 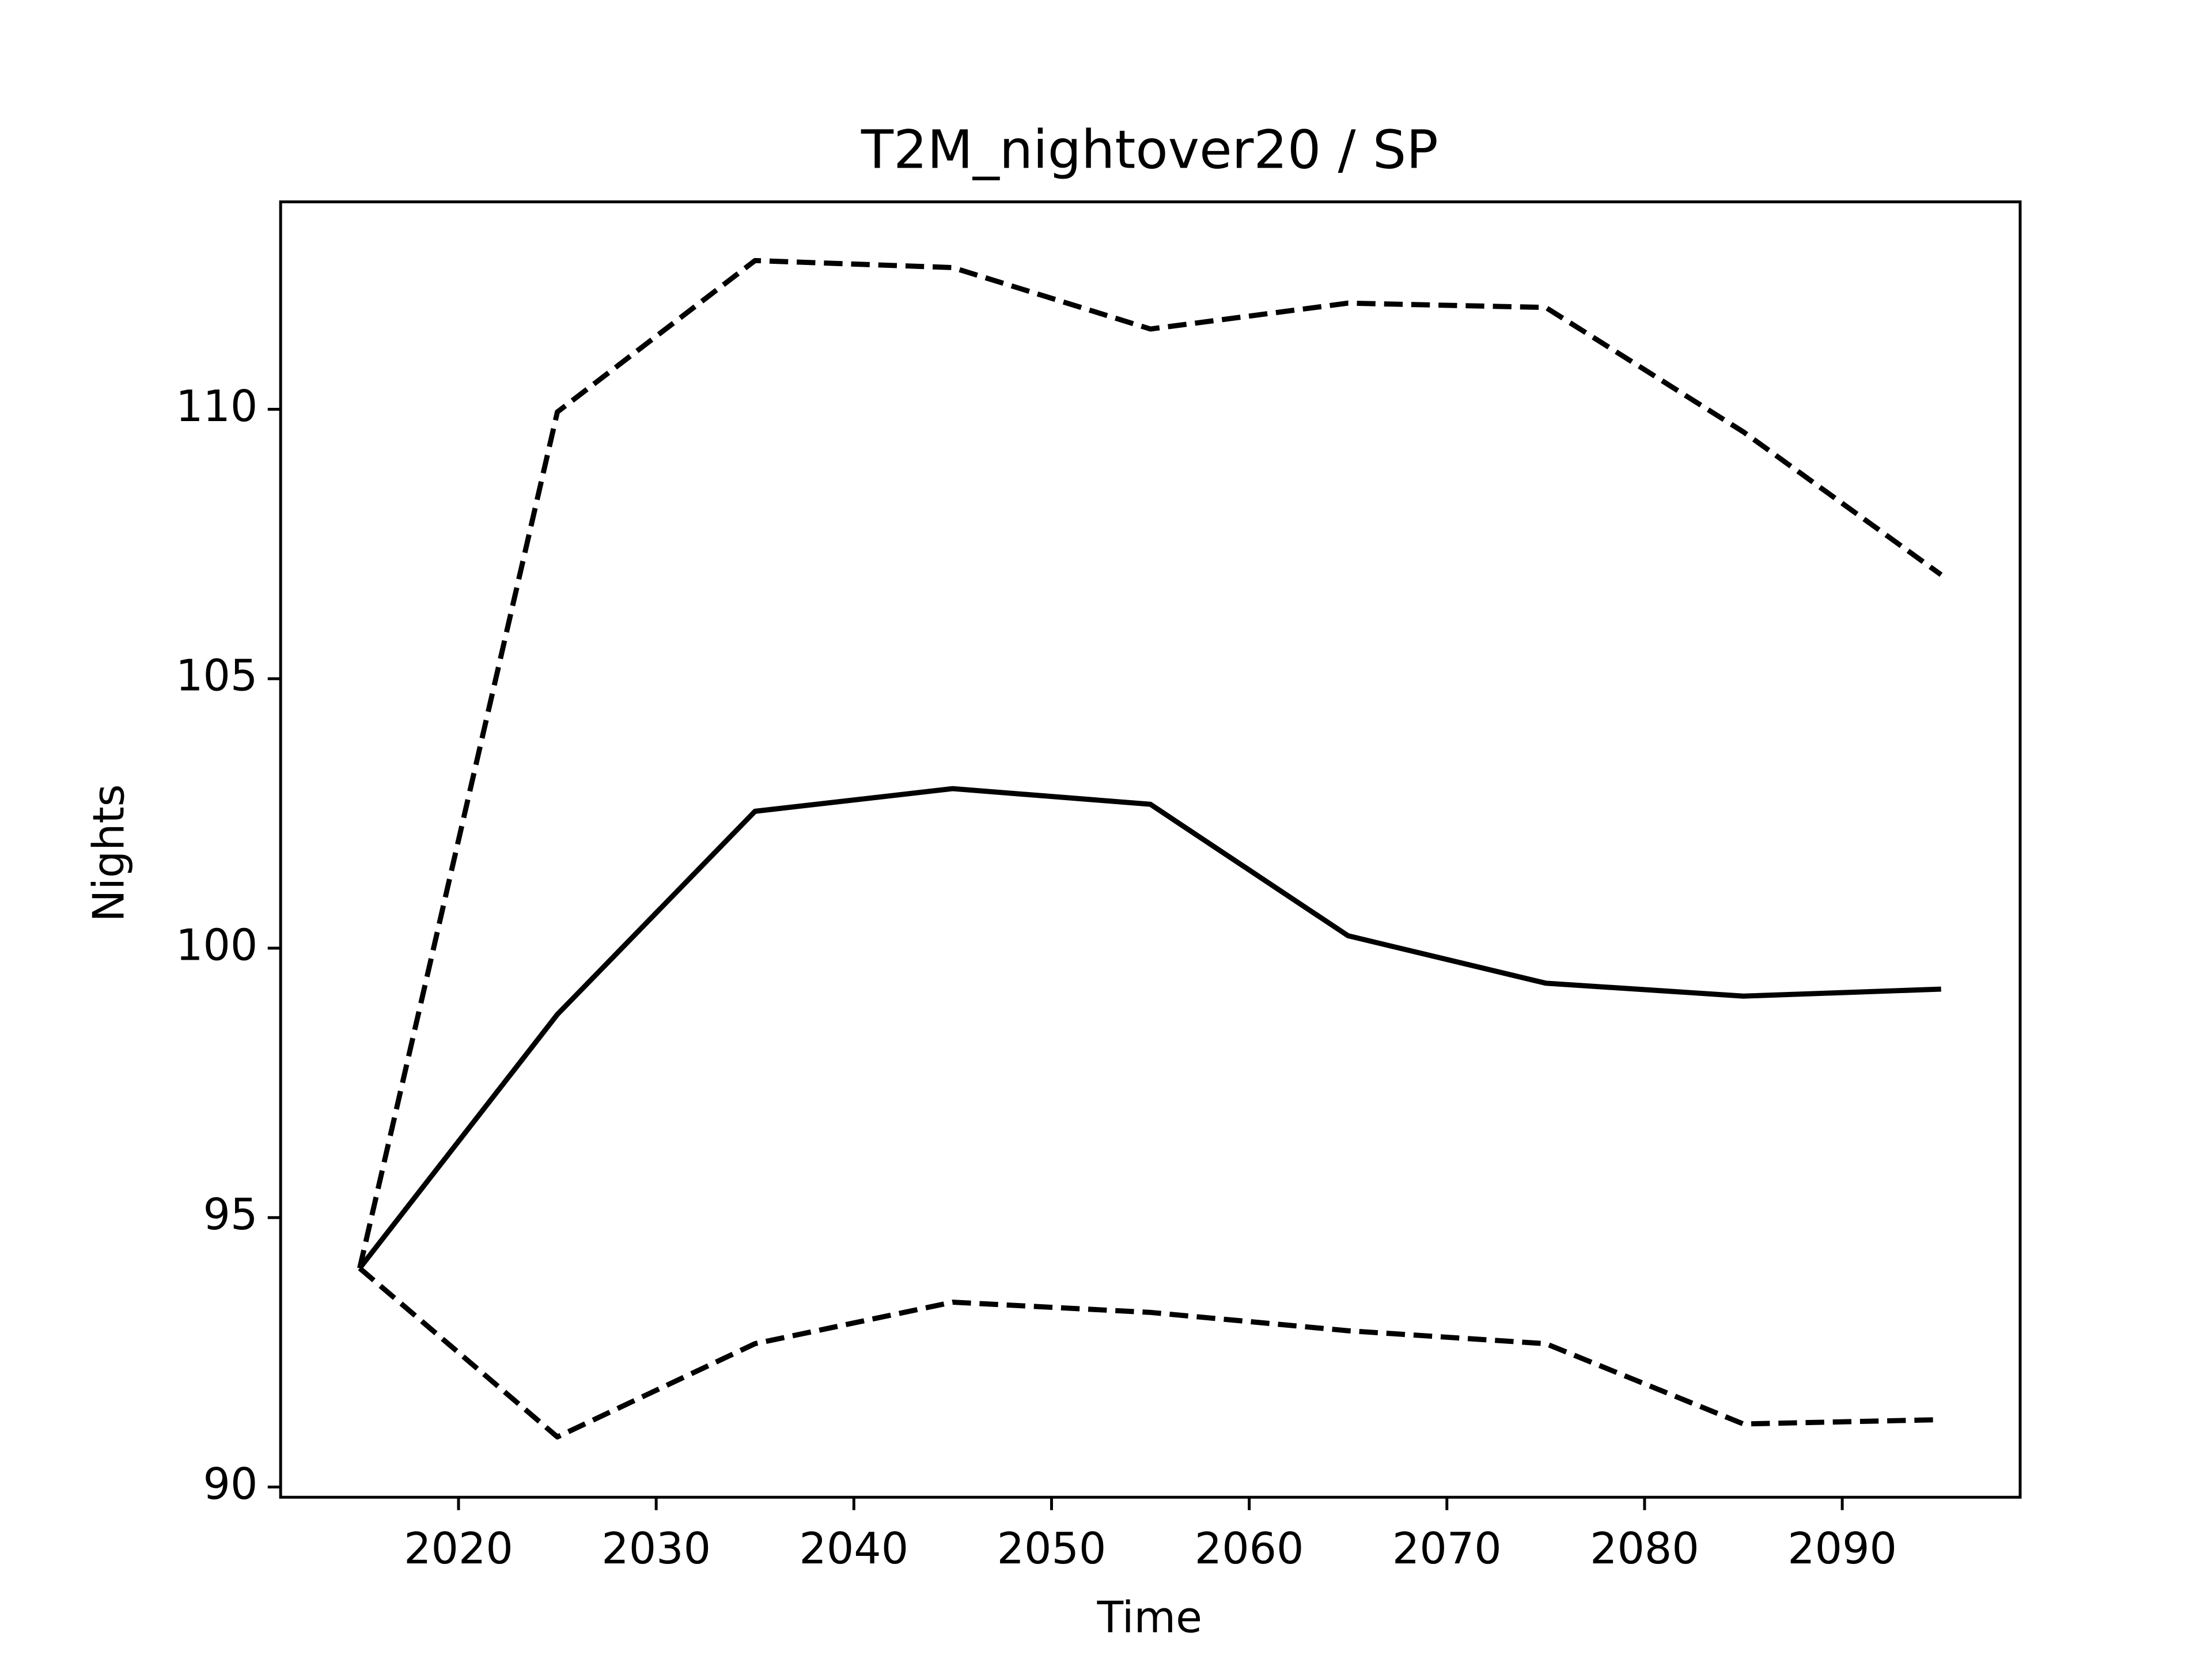 What do you see at coordinates (109, 853) in the screenshot?
I see `y-axis-label: Nights` at bounding box center [109, 853].